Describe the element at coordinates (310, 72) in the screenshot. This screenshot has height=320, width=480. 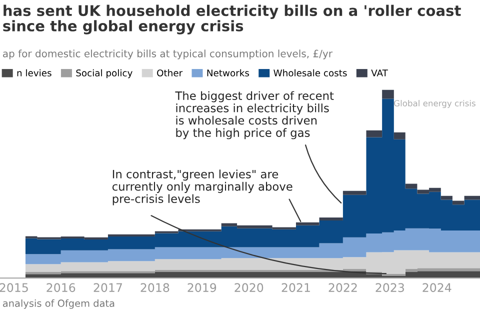
I see `legend-label: Wholesale costs` at that location.